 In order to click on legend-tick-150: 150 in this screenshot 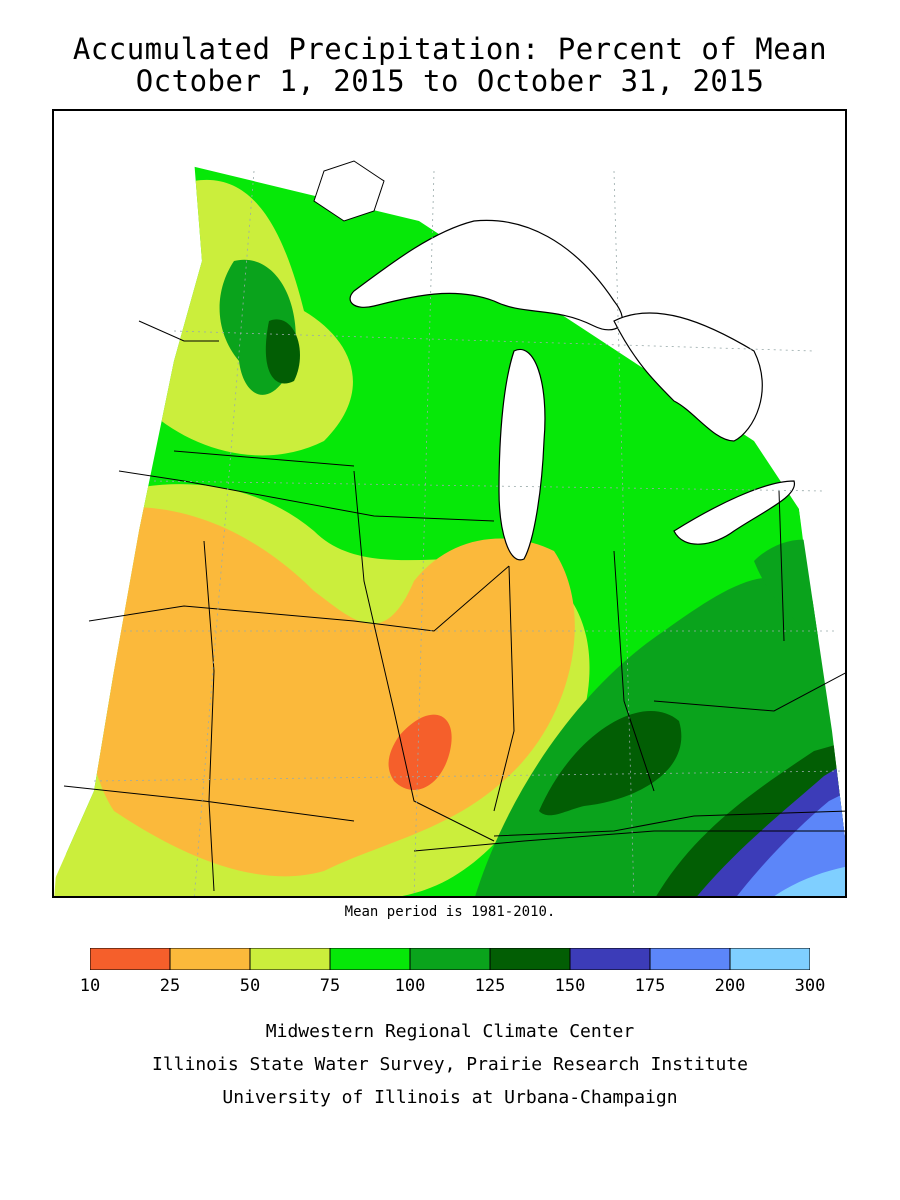, I will do `click(570, 986)`.